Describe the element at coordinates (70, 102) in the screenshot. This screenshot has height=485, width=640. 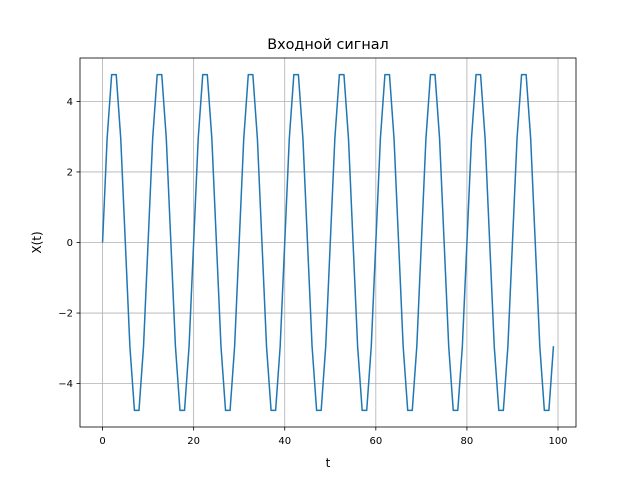
I see `y-tick-label: 4` at that location.